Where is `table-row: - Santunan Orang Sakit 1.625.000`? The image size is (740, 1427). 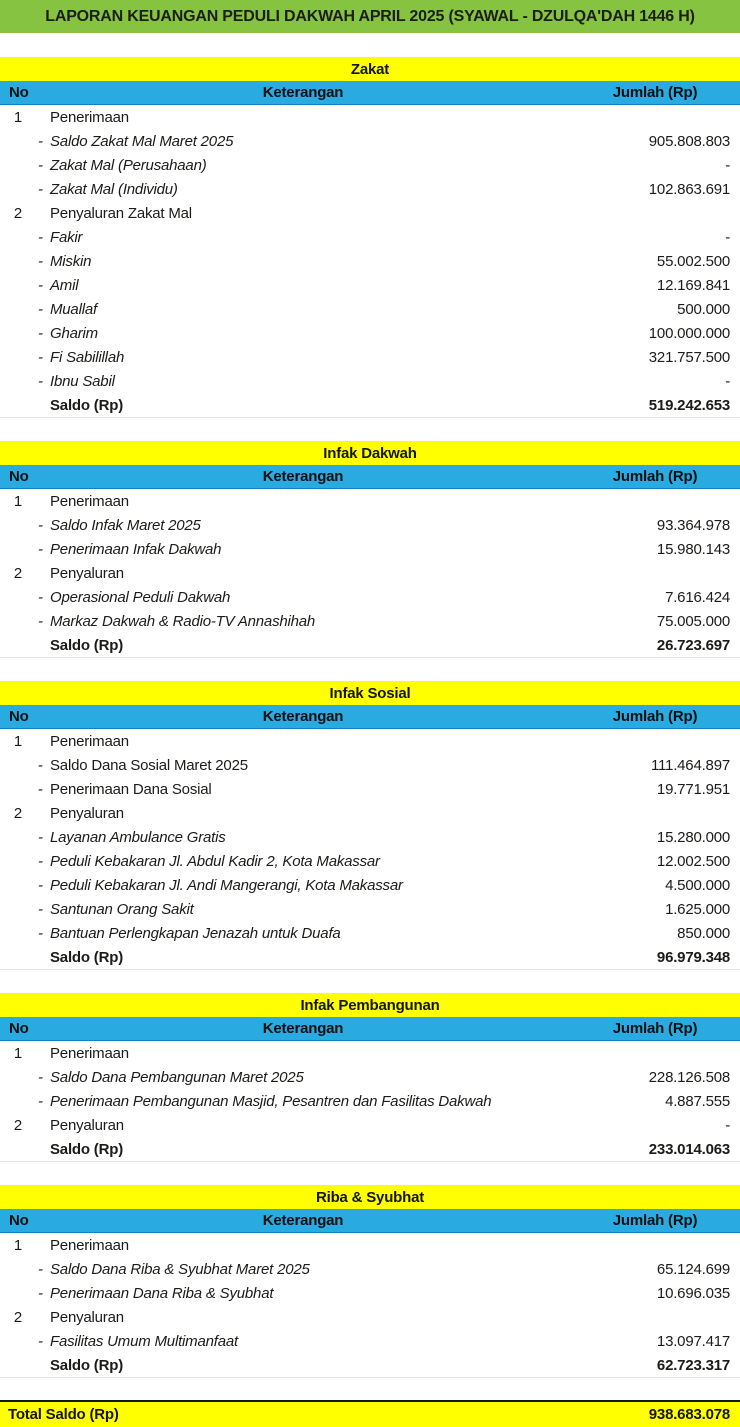
table-row: - Santunan Orang Sakit 1.625.000 is located at coordinates (370, 909).